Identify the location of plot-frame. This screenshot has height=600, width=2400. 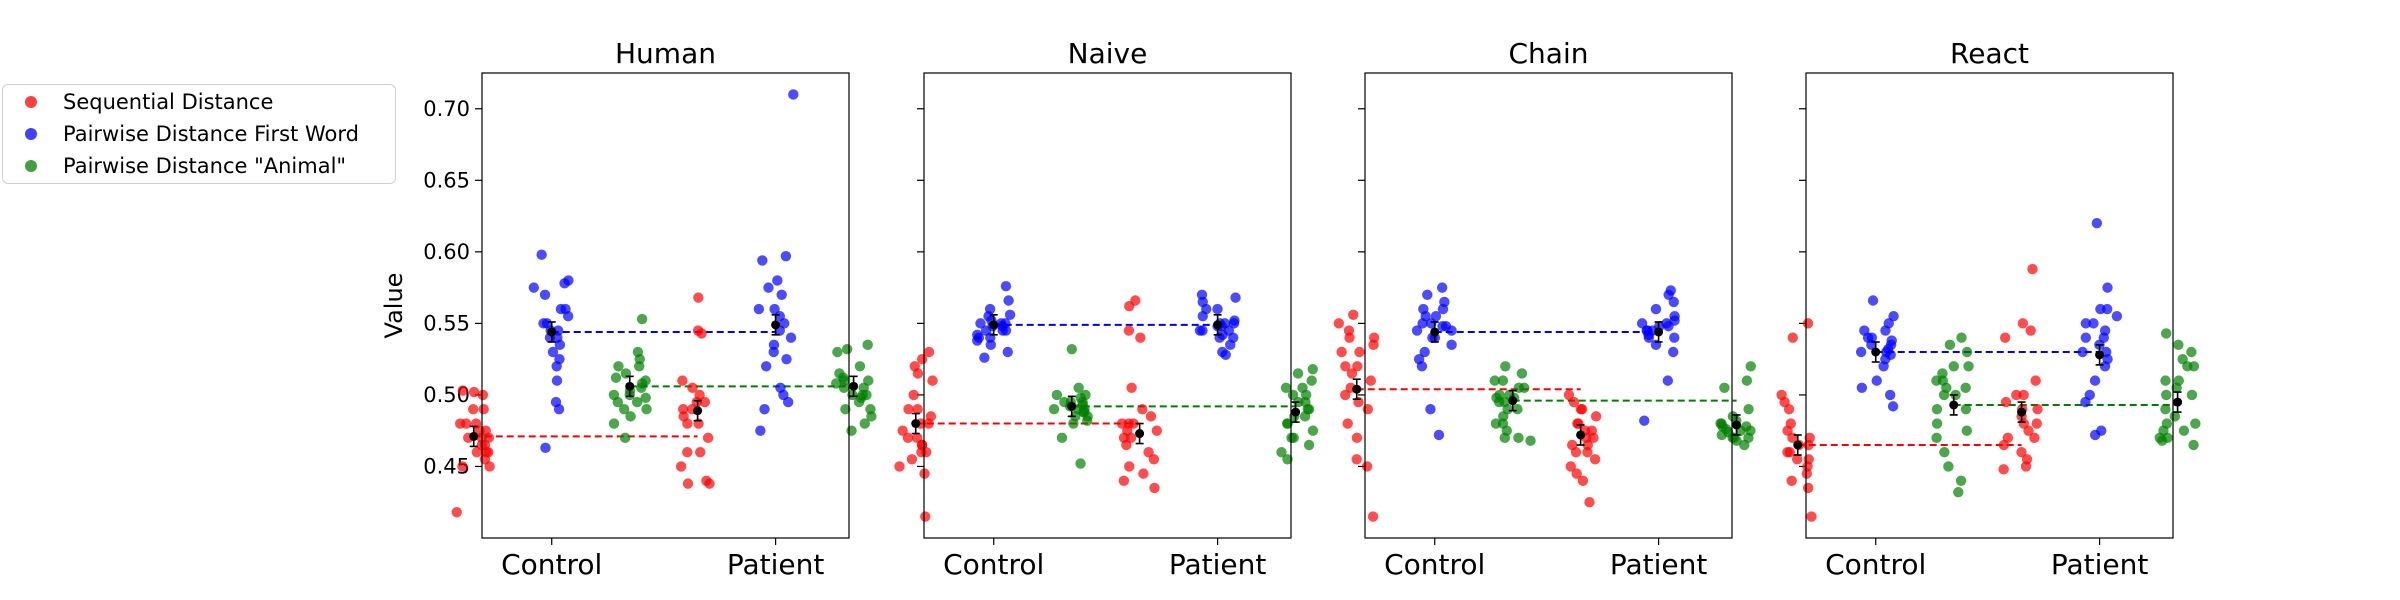
(1989, 305).